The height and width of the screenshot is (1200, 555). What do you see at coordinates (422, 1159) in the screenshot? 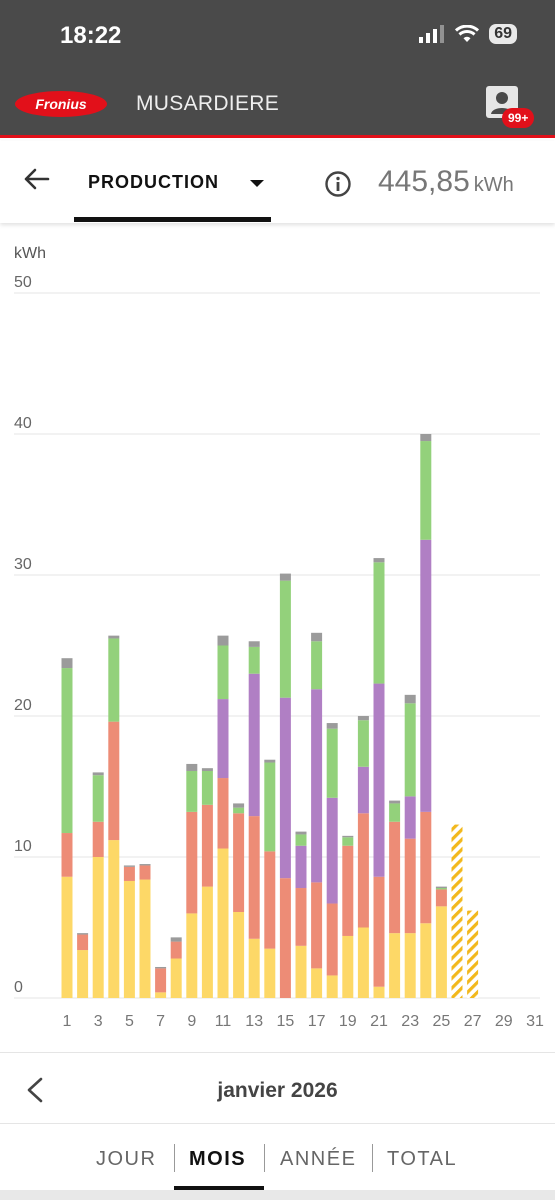
I see `tab-total: TOTAL` at bounding box center [422, 1159].